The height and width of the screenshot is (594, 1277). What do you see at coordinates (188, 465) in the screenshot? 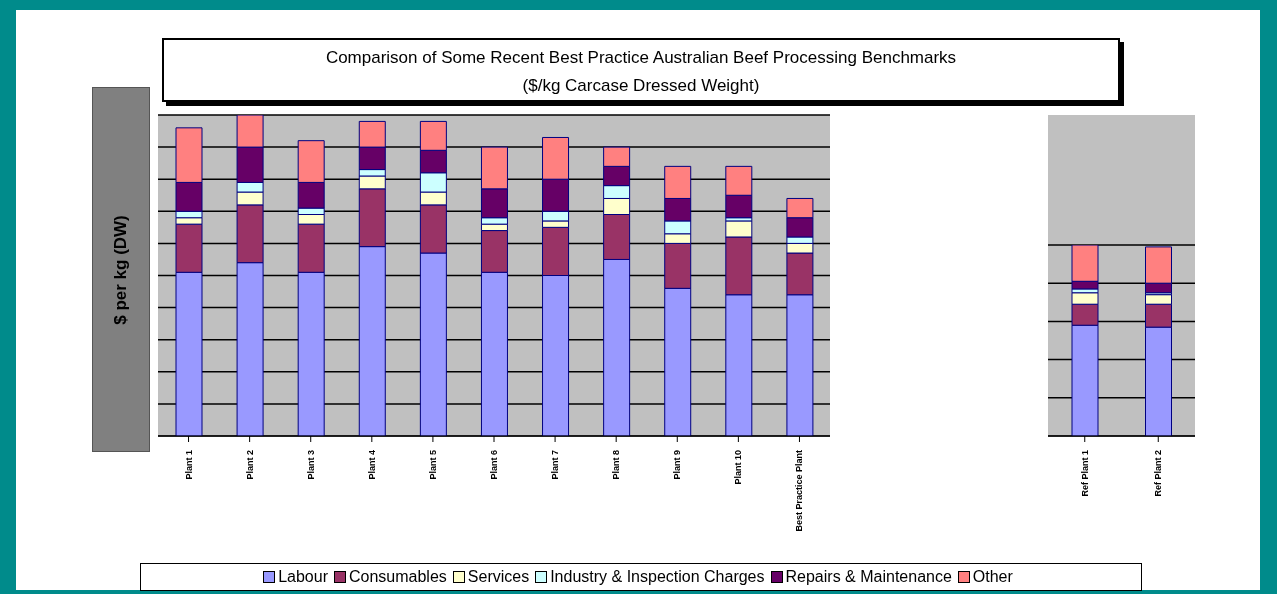
I see `x-tick-label: Plant 1` at bounding box center [188, 465].